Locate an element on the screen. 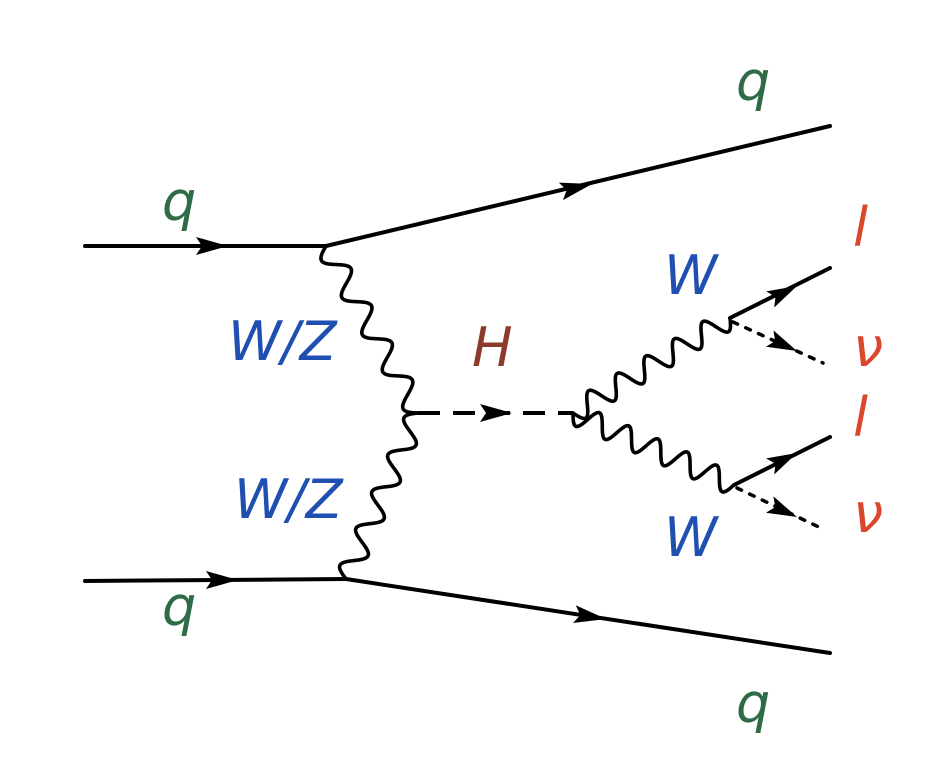  arrowhead-lepton-top is located at coordinates (781, 297).